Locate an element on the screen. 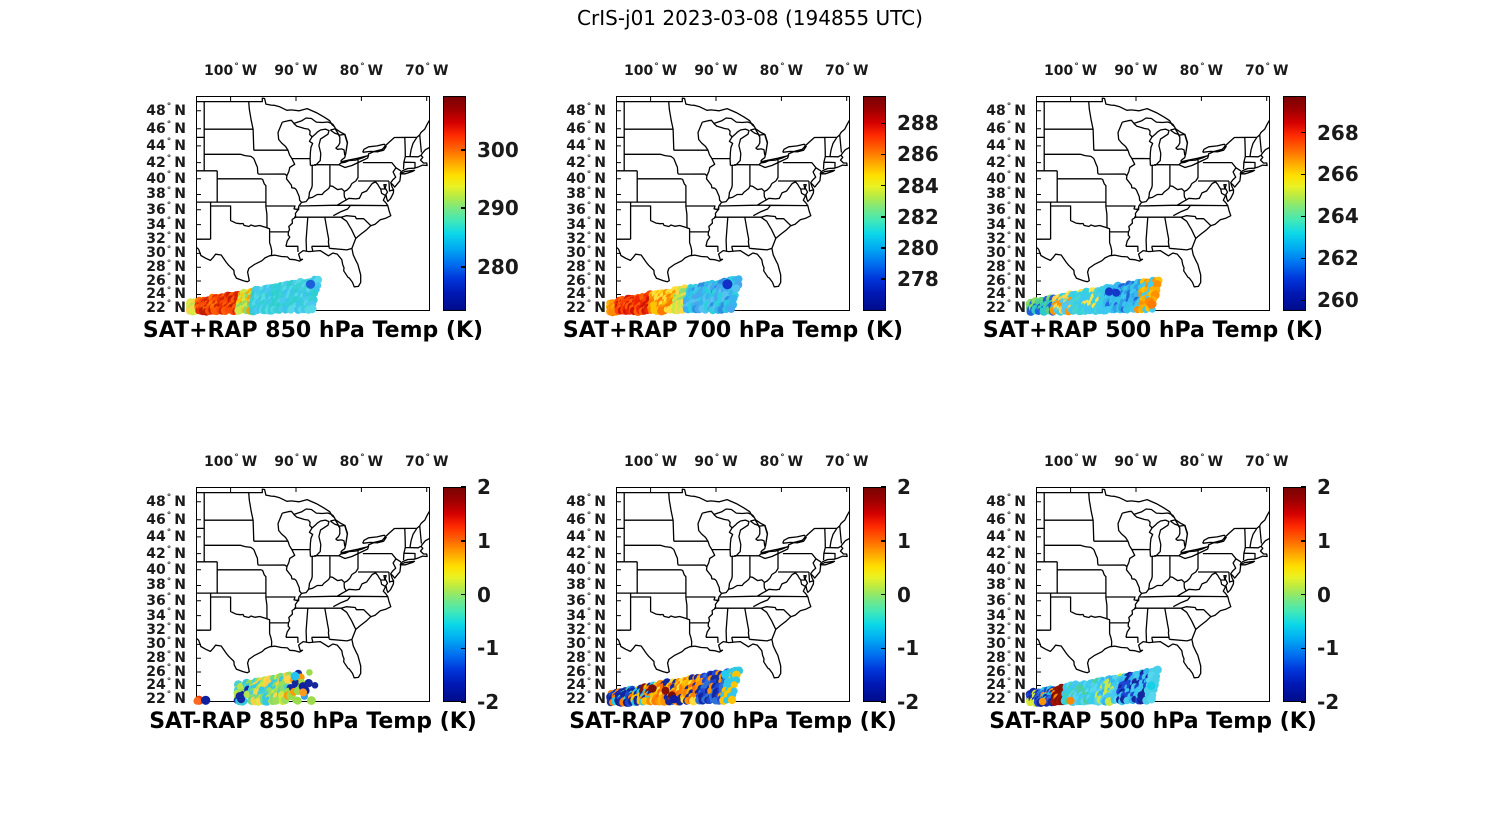 The width and height of the screenshot is (1500, 825). colorbar-tick-label: 268 is located at coordinates (1338, 132).